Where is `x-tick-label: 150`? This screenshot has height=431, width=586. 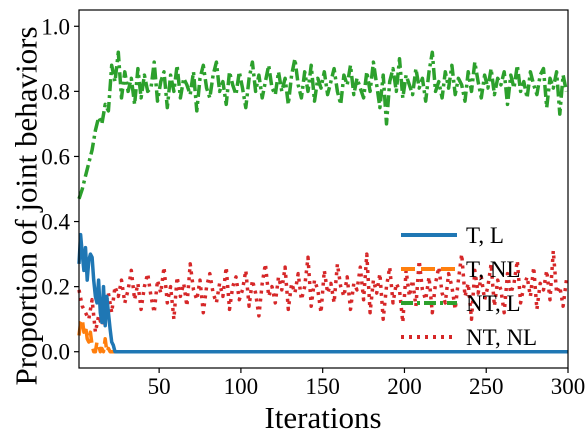 x-tick-label: 150 is located at coordinates (322, 386).